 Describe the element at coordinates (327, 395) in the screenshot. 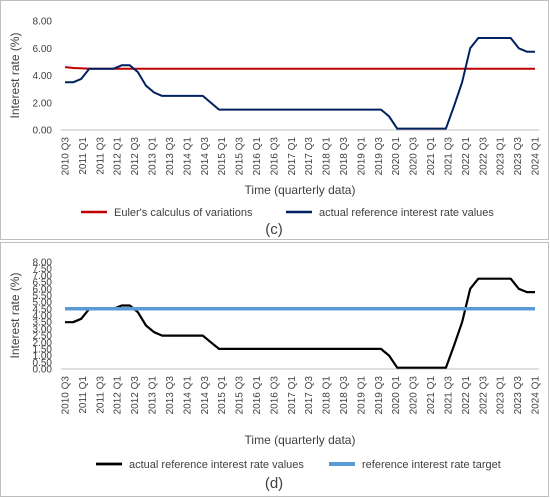

I see `chart-1-x-tick-label: 2018 Q1` at that location.